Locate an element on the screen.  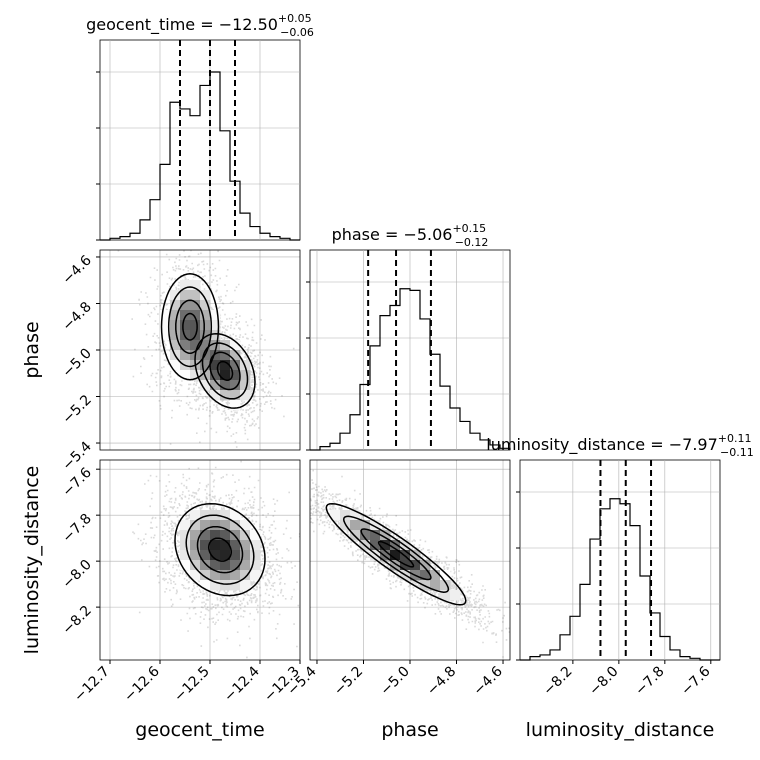
y-tick-label: −8.2 is located at coordinates (76, 620).